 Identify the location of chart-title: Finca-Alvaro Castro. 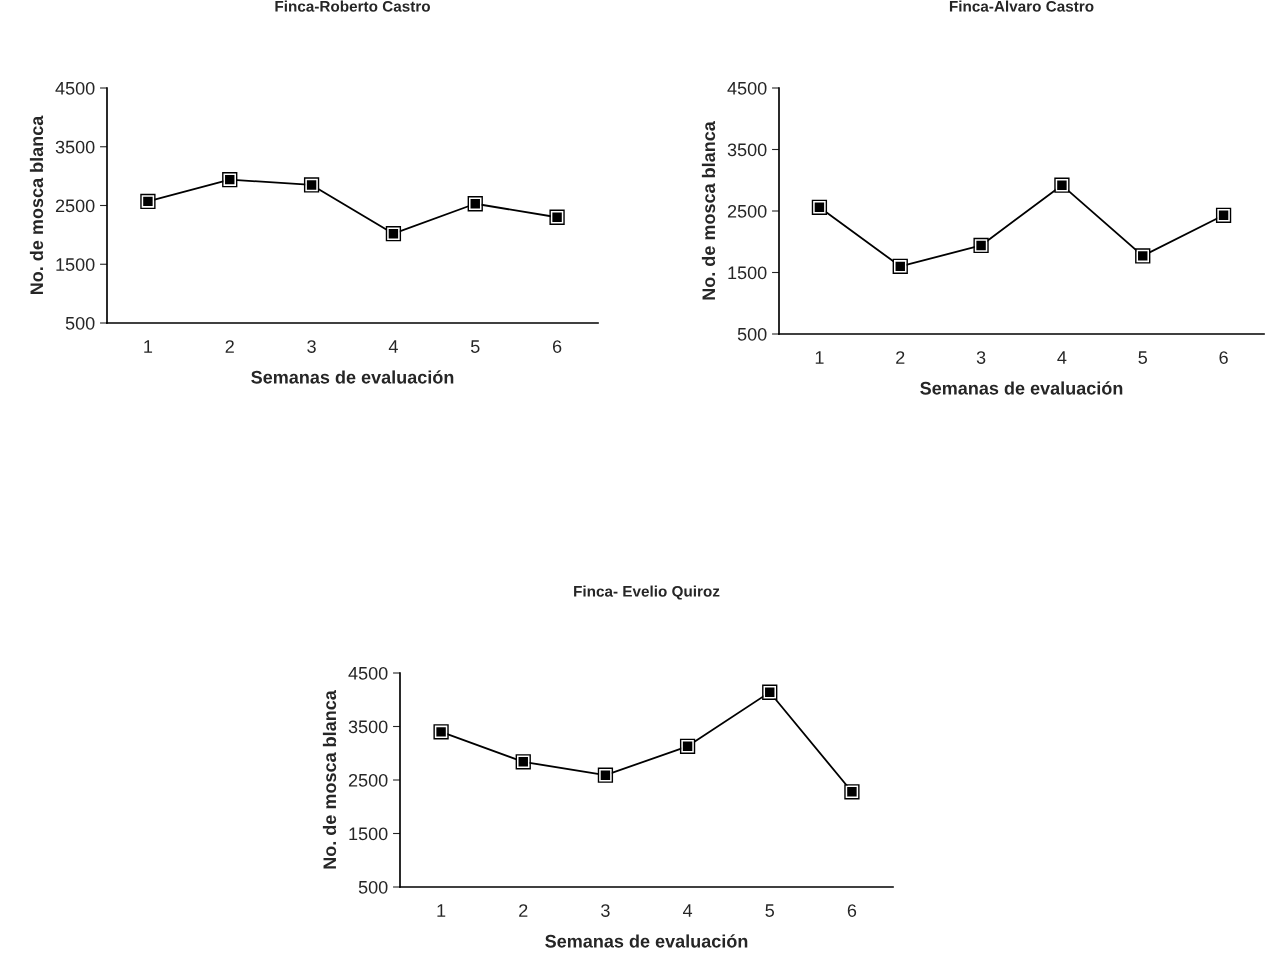
(1021, 6).